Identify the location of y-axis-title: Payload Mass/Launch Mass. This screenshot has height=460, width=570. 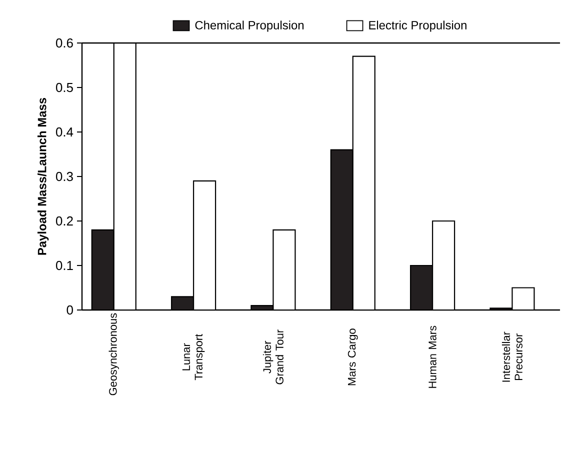
(43, 176).